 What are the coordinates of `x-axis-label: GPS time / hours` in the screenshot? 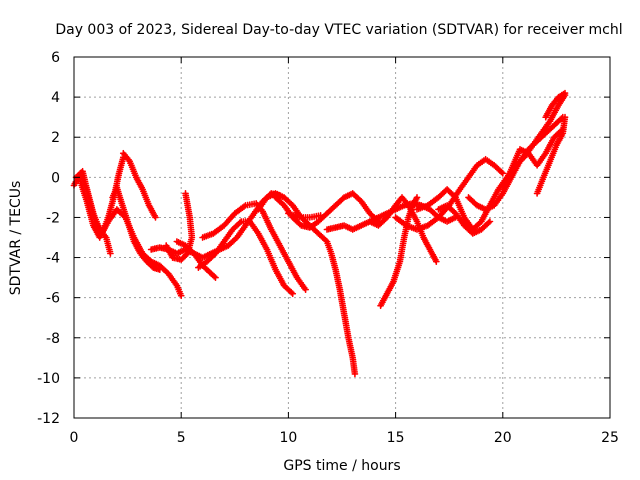 It's located at (341, 466).